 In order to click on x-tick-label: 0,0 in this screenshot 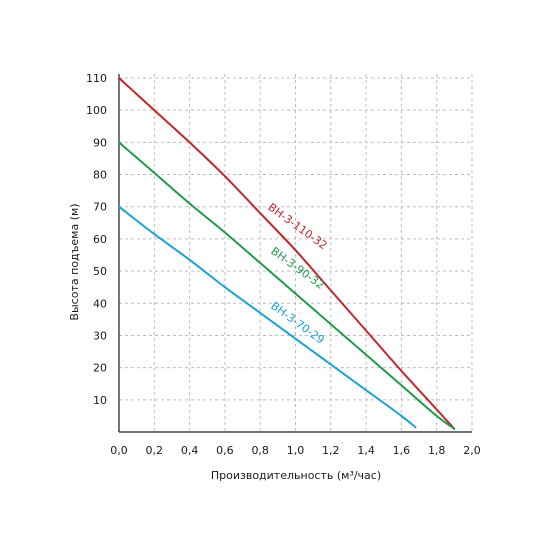, I will do `click(119, 450)`.